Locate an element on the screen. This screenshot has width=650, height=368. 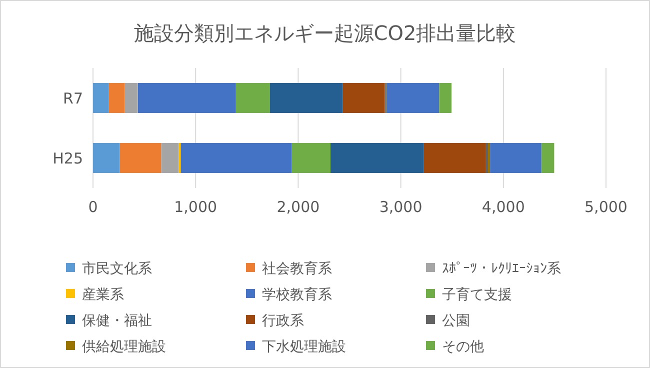
legend-label: 保健・福祉 is located at coordinates (117, 320).